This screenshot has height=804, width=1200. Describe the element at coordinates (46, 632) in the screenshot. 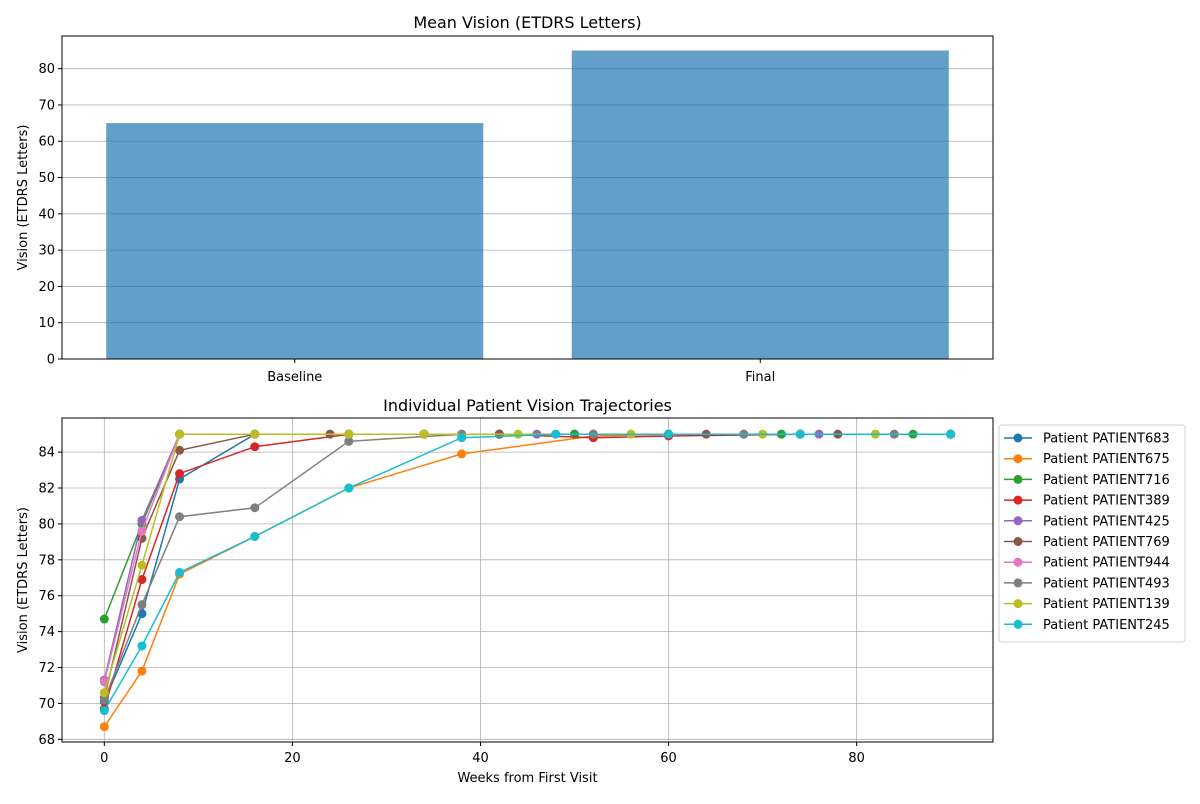

I see `line-ytick-label: 74` at that location.